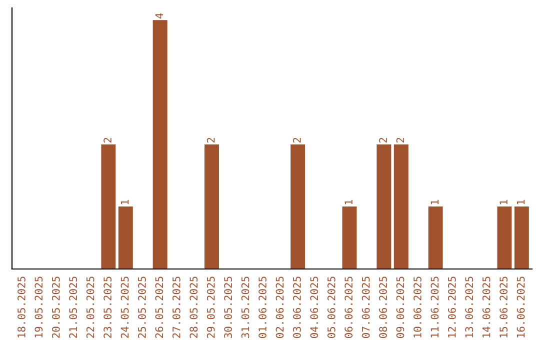  Describe the element at coordinates (142, 307) in the screenshot. I see `x-tick-label: 25.05.2025` at that location.